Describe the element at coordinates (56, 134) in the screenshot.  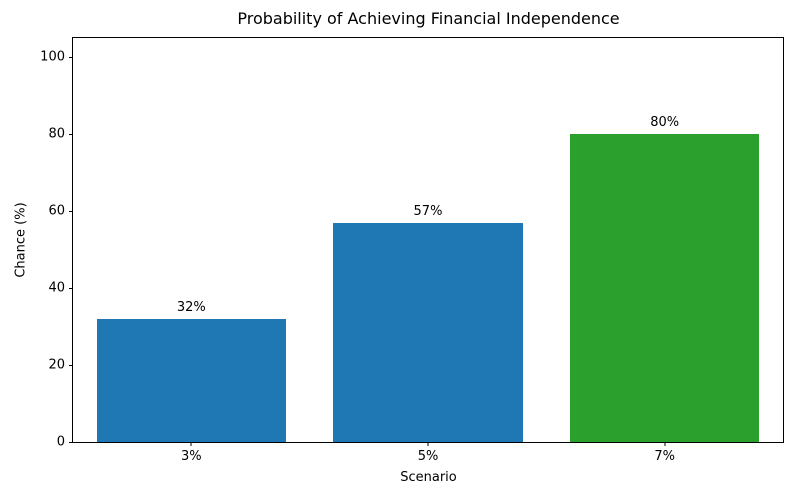
I see `y-tick-label: 80` at that location.